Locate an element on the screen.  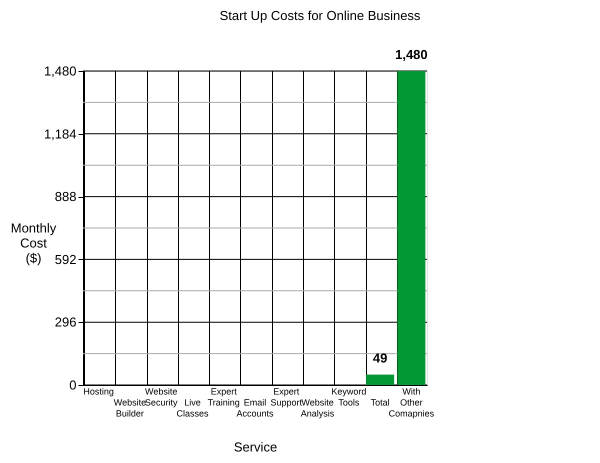
x-tick-label: Website Security is located at coordinates (161, 397).